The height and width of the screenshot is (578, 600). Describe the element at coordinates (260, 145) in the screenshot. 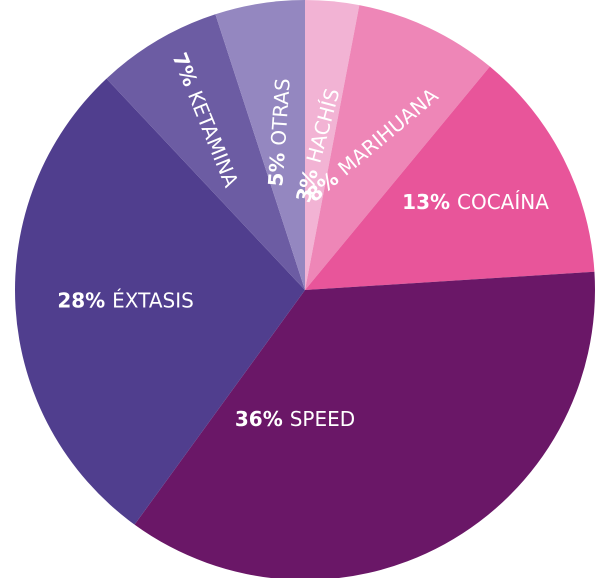

I see `pie-slice-otras` at that location.